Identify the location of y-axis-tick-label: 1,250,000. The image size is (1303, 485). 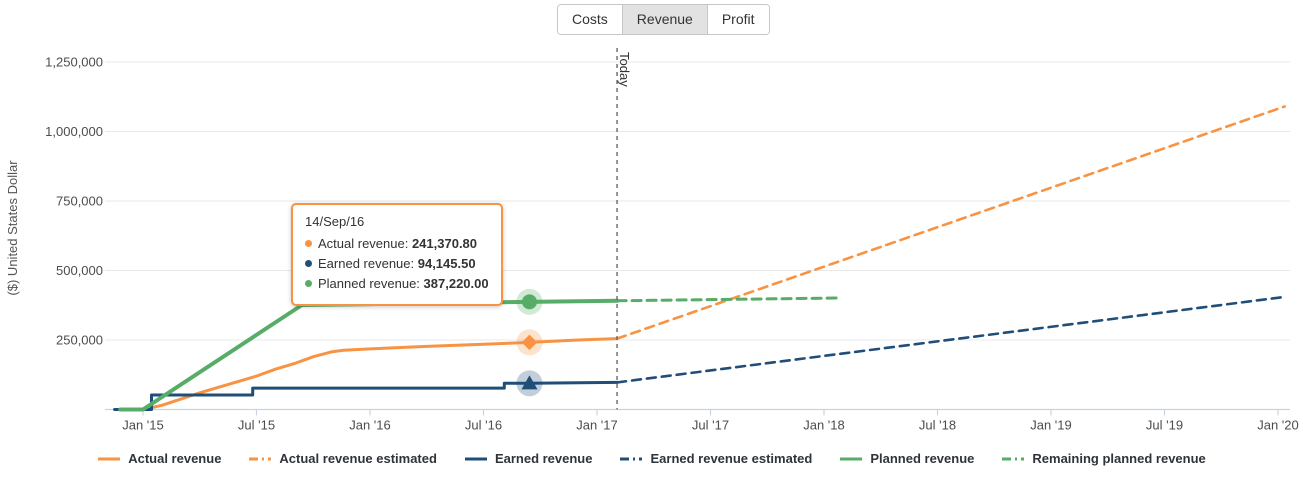
(74, 62).